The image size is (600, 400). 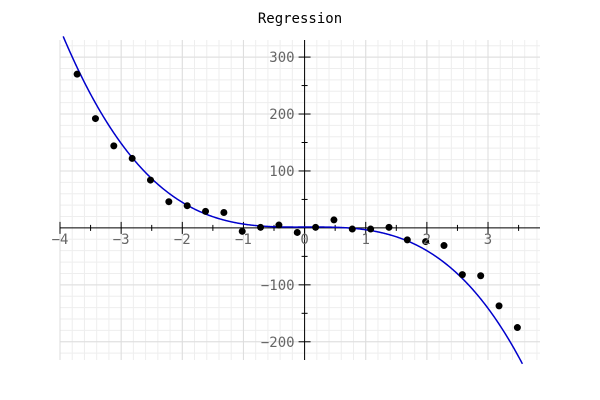 What do you see at coordinates (304, 240) in the screenshot?
I see `x-tick-label: 0` at bounding box center [304, 240].